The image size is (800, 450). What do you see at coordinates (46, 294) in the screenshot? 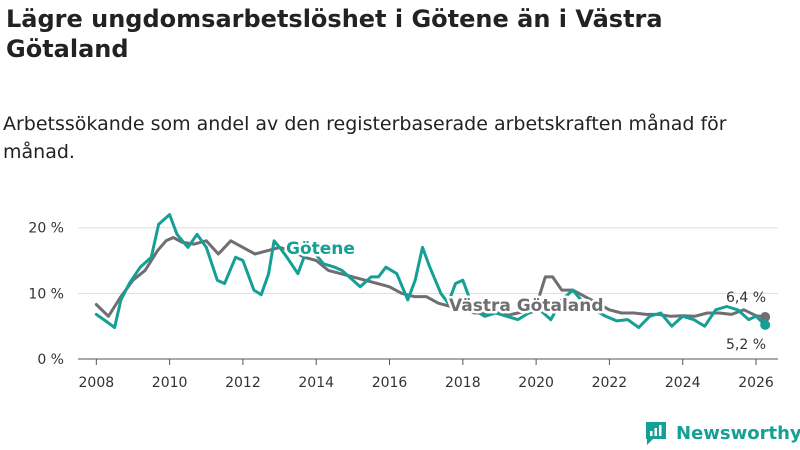
I see `y-tick-label: 10 %` at bounding box center [46, 294].